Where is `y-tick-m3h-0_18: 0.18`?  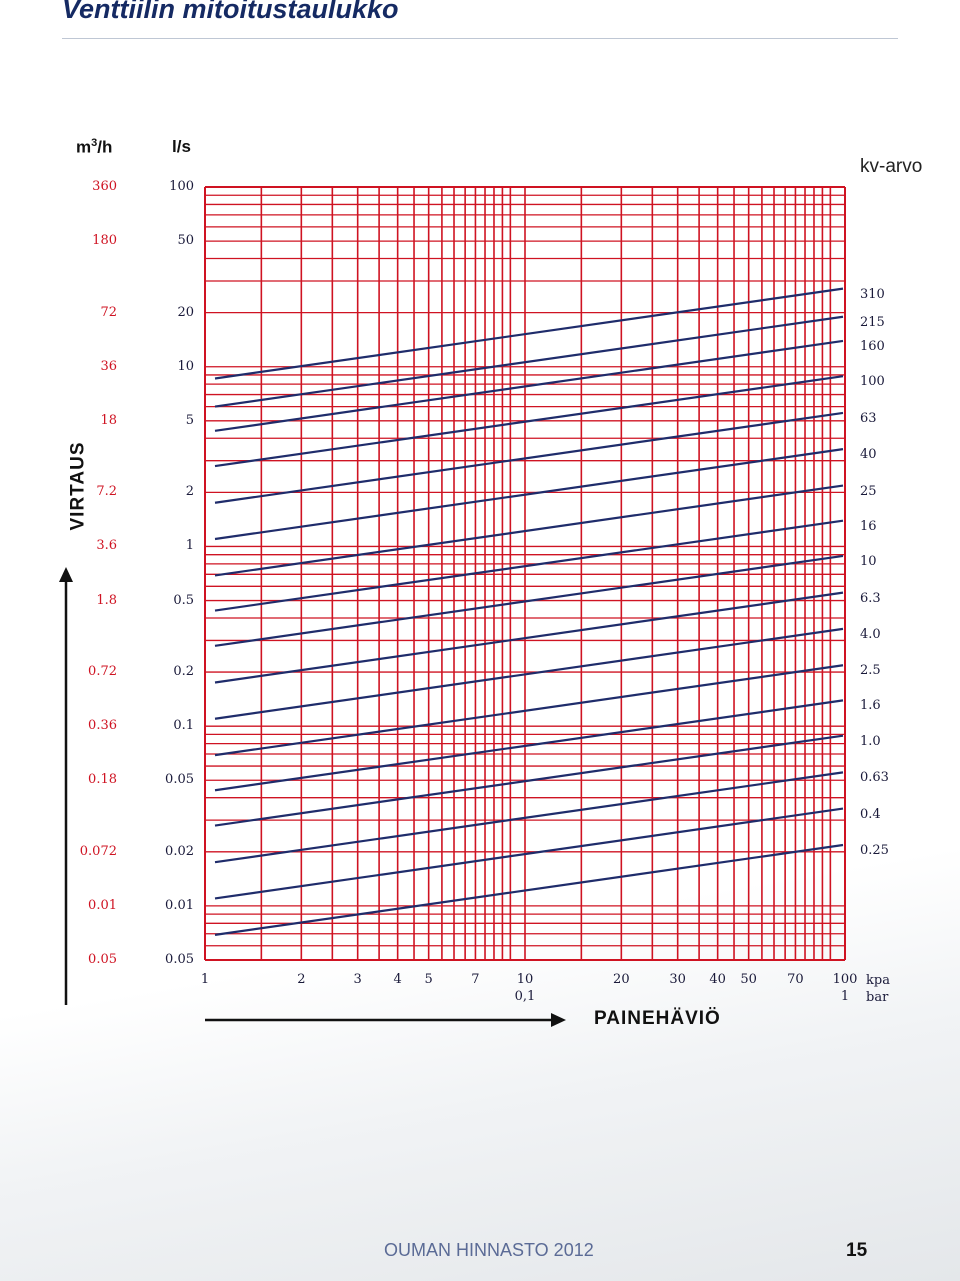 y-tick-m3h-0_18: 0.18 is located at coordinates (102, 780).